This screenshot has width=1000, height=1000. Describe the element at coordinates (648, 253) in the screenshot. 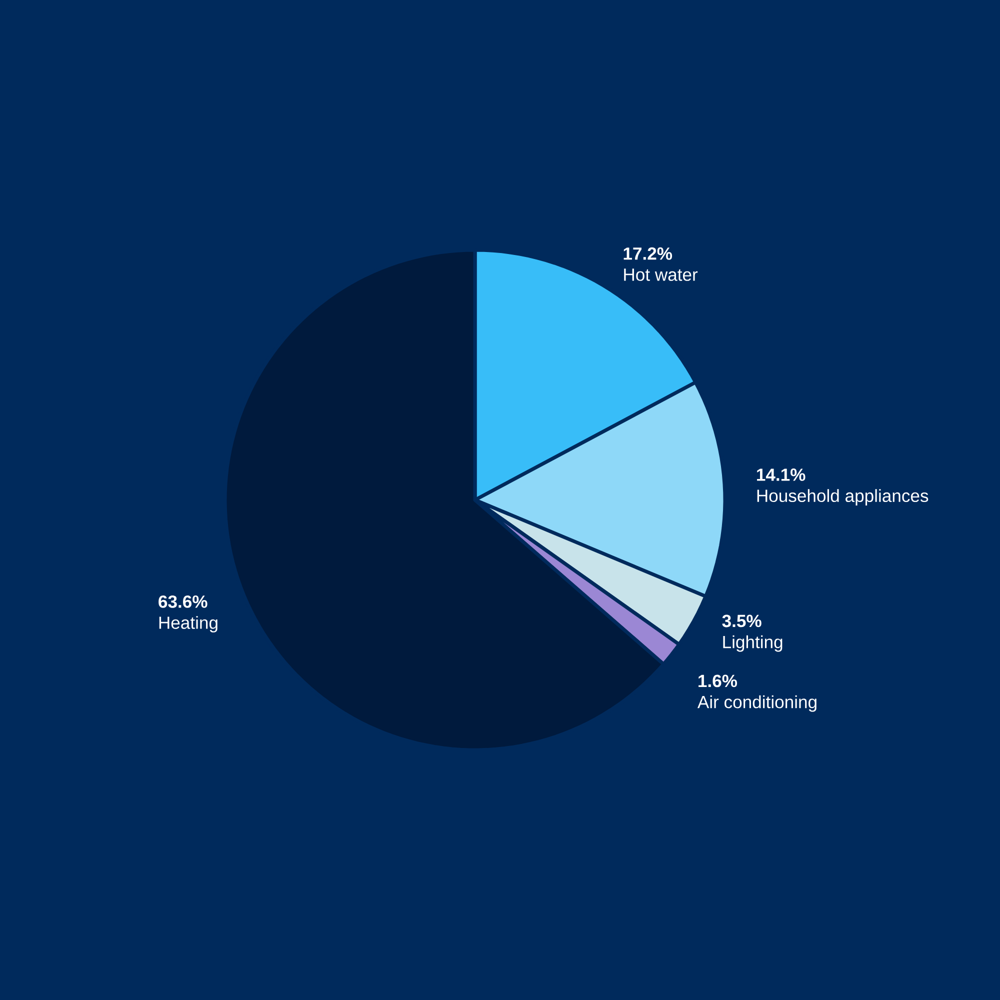

I see `data-label: 17.2%` at that location.